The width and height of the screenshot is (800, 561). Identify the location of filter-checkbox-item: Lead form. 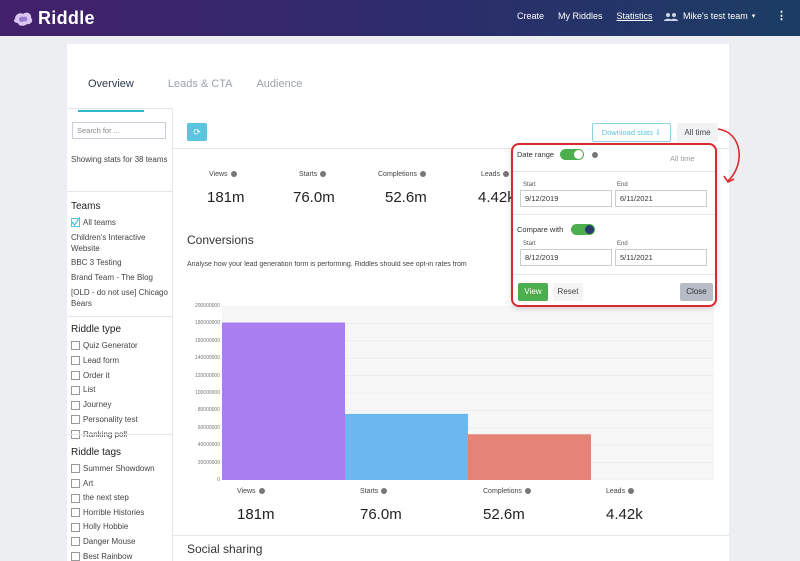
(95, 360).